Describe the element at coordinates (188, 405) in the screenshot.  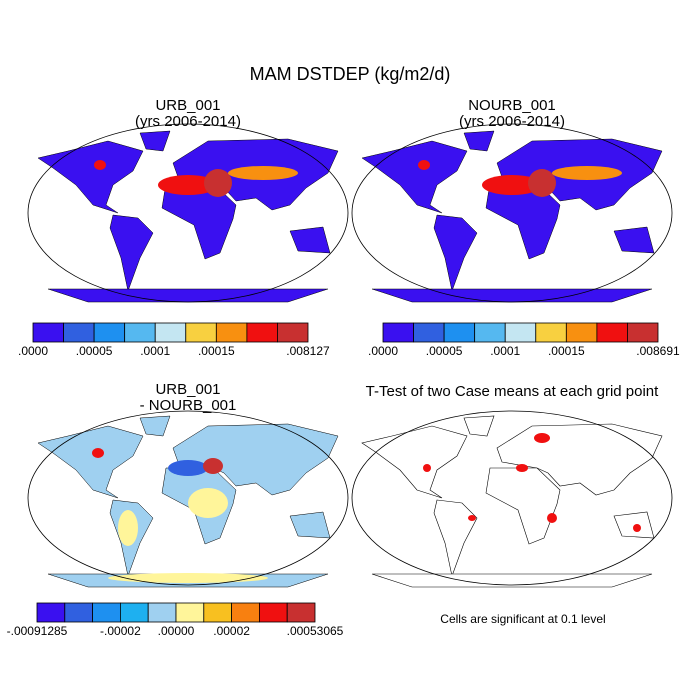
I see `panel-title: - NOURB_001` at that location.